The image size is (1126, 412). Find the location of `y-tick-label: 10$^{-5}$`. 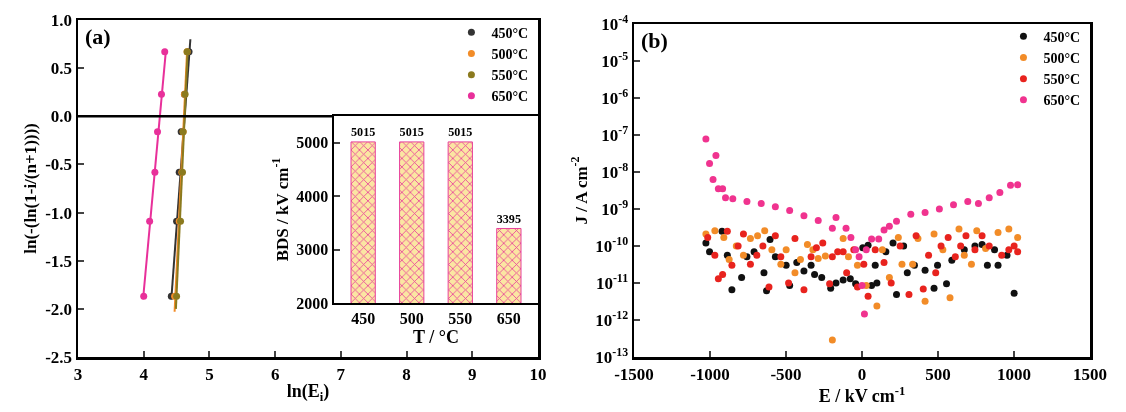

y-tick-label: 10$^{-5}$ is located at coordinates (615, 59).